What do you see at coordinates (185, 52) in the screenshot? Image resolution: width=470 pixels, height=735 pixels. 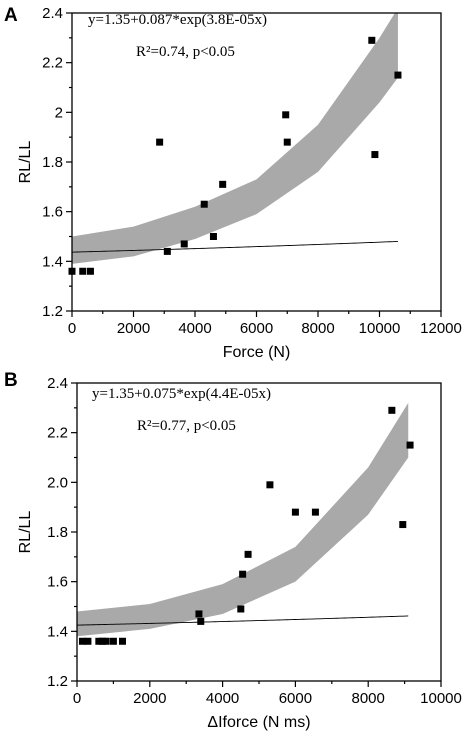 I see `fit-statistics: R²=0.74, p<0.05` at bounding box center [185, 52].